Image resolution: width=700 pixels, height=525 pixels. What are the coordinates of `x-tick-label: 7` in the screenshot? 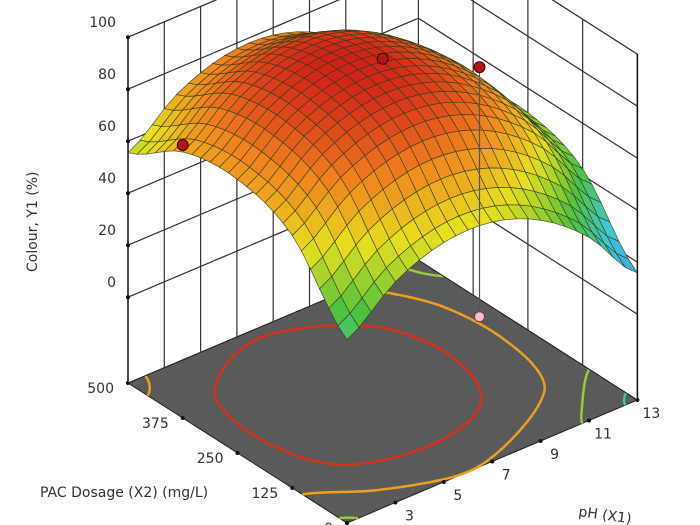 It's located at (506, 476).